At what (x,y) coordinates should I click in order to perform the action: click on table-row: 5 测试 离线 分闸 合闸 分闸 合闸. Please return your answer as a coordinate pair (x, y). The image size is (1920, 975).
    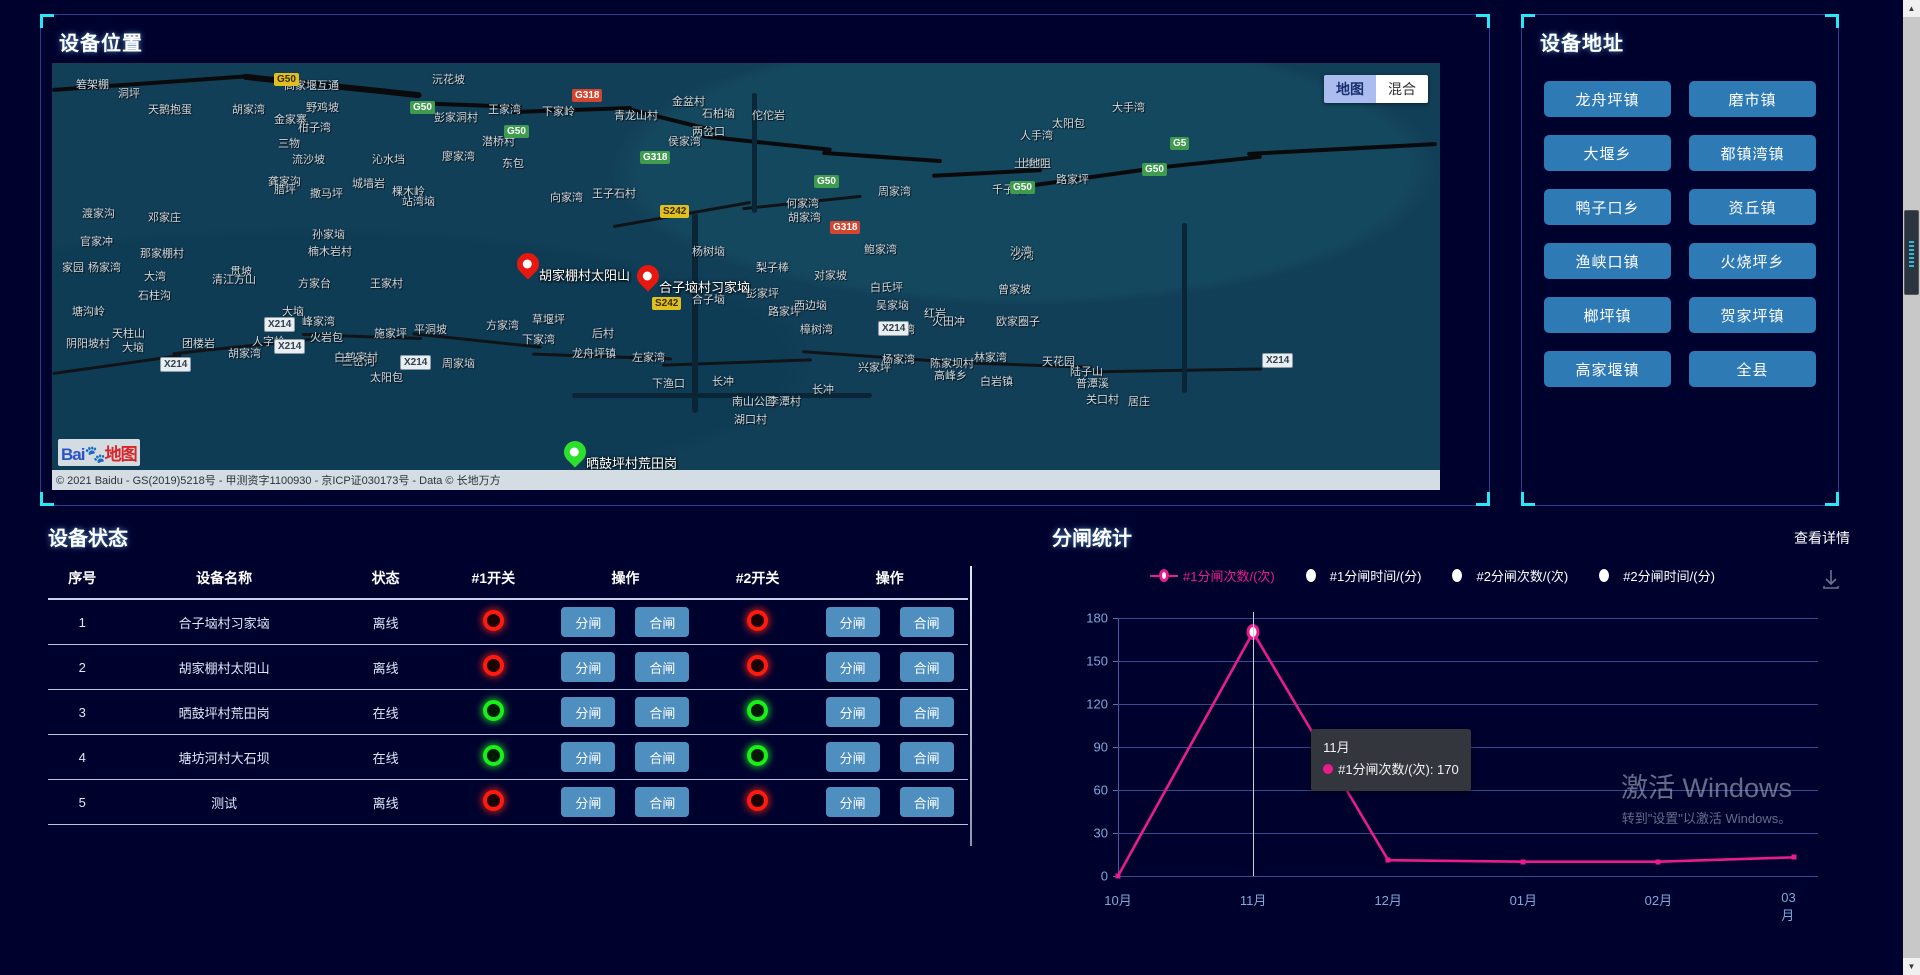
    Looking at the image, I should click on (508, 802).